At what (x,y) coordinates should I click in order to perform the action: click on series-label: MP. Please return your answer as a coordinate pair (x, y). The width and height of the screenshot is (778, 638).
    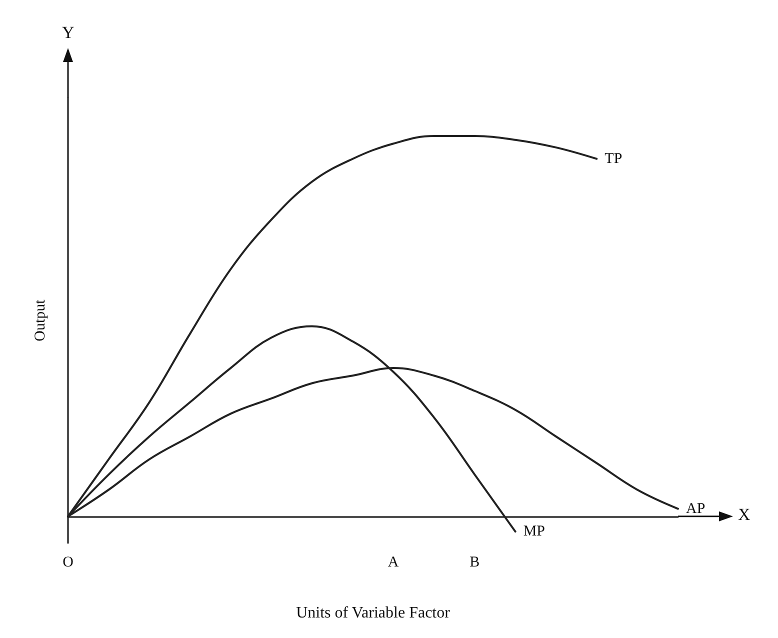
    Looking at the image, I should click on (534, 532).